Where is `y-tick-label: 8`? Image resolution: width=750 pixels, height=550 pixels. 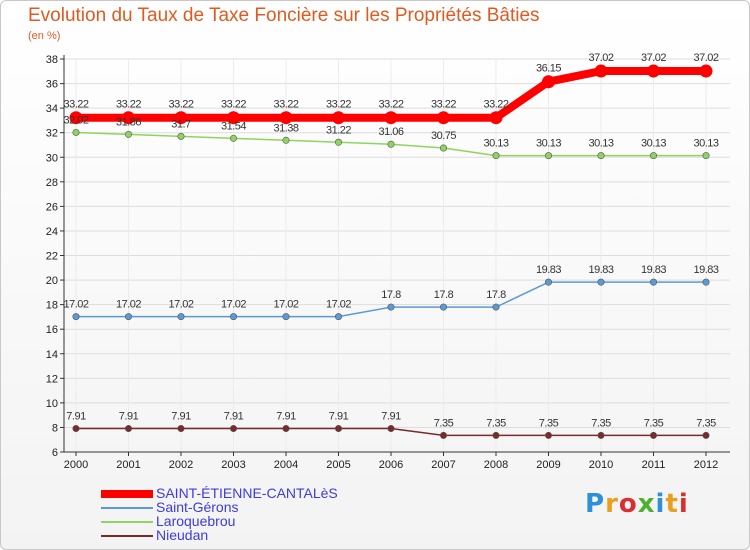 y-tick-label: 8 is located at coordinates (55, 428).